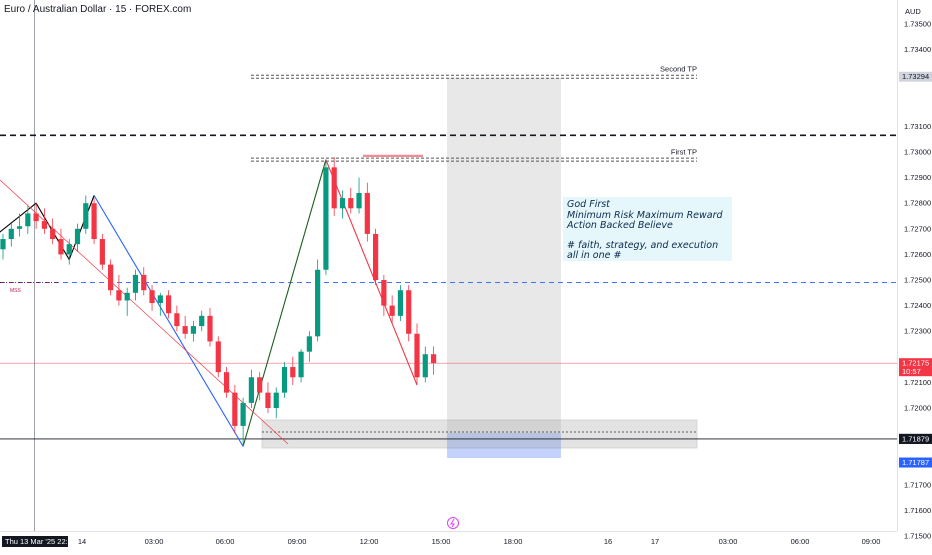  Describe the element at coordinates (917, 536) in the screenshot. I see `price-tick: 1.71500` at that location.